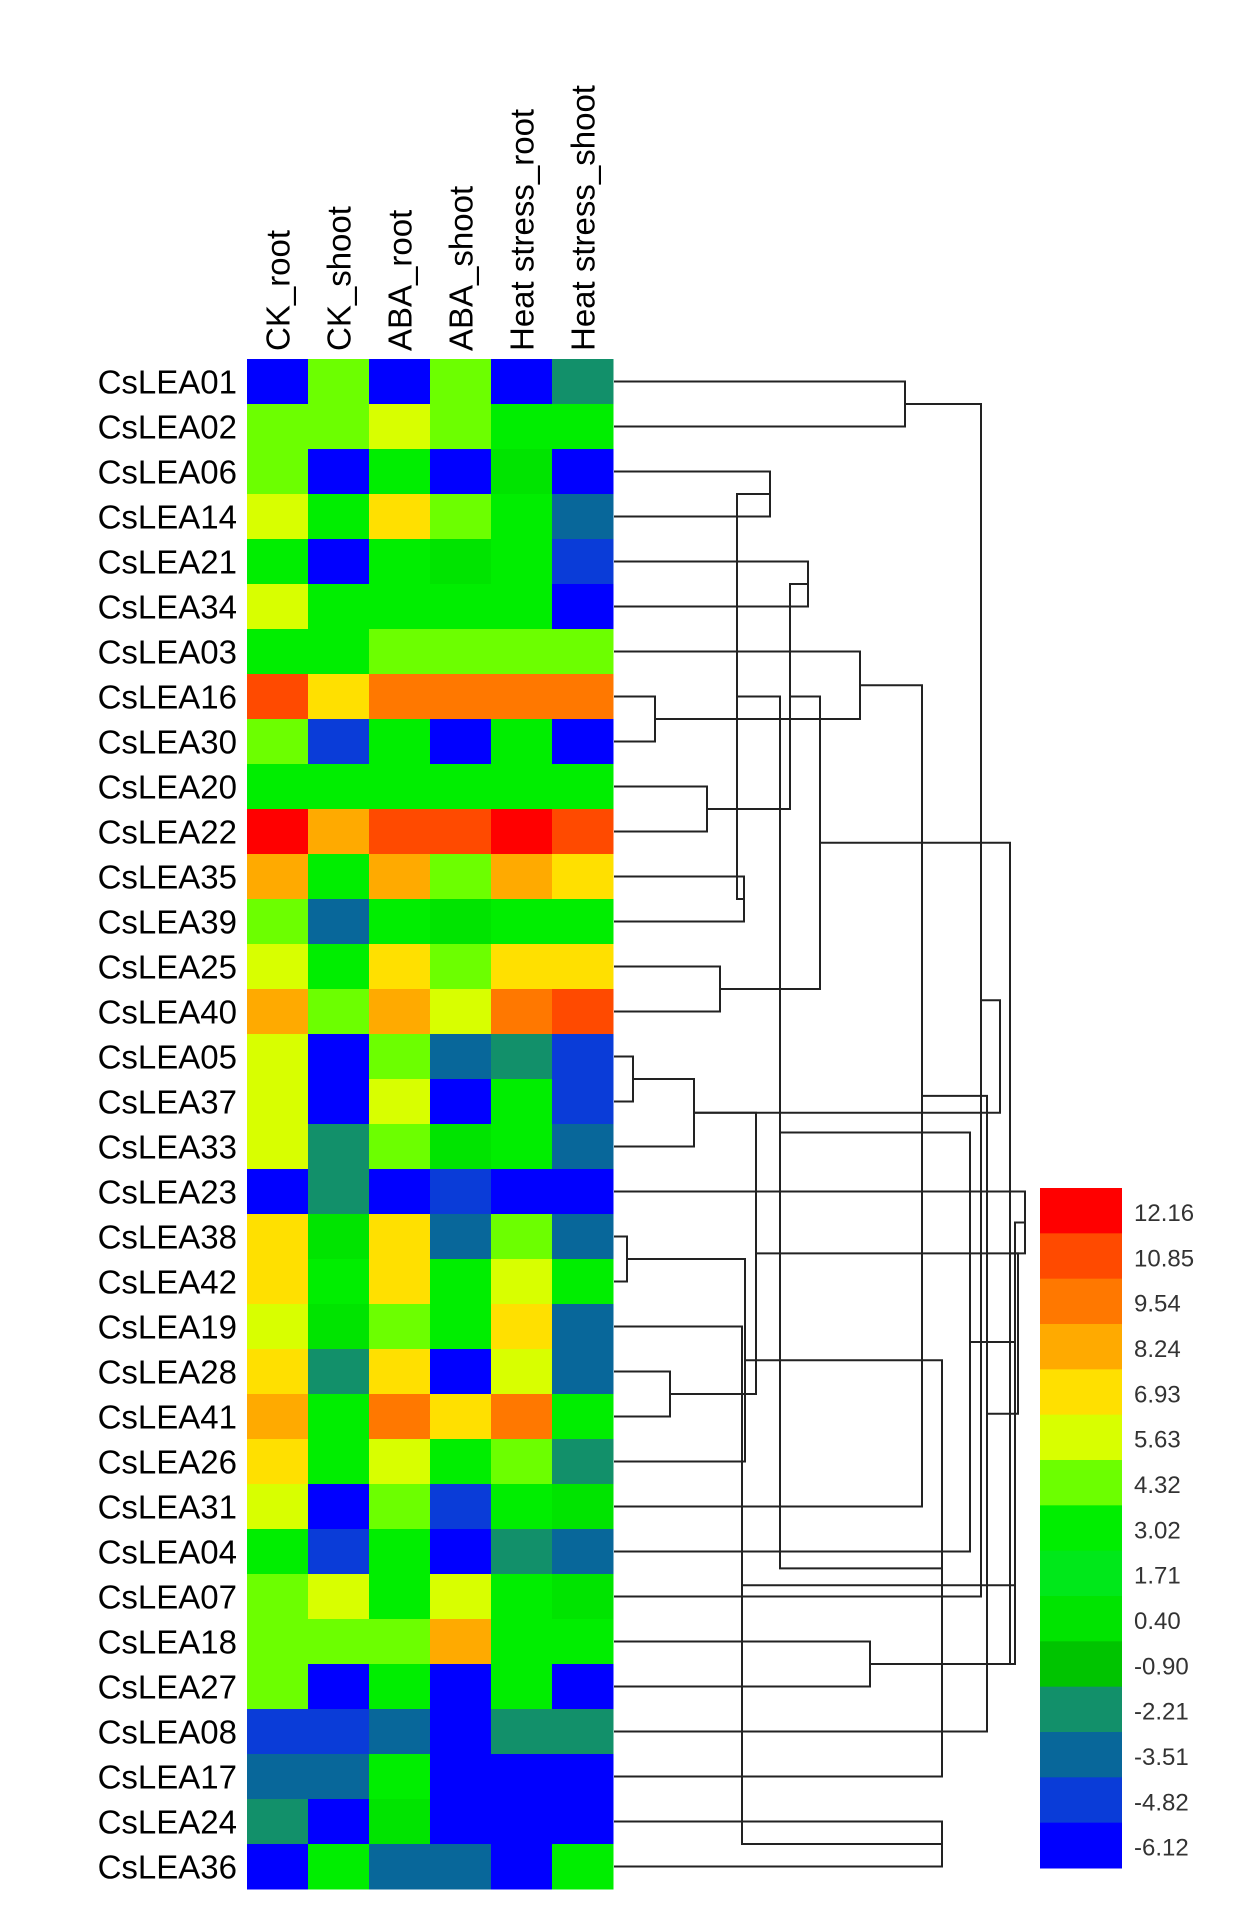 This screenshot has width=1239, height=1927. I want to click on row-label: CsLEA31, so click(167, 1507).